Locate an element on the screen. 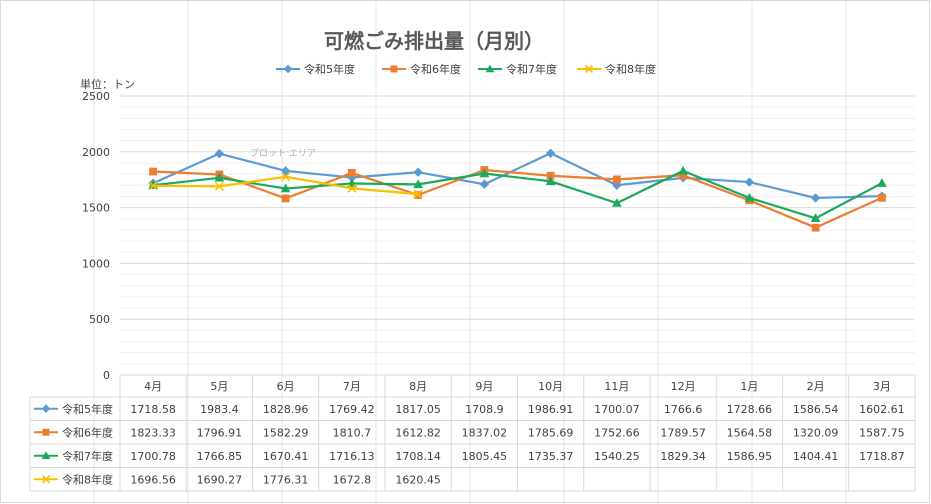 The height and width of the screenshot is (504, 931). x-tick-label: 8月 is located at coordinates (418, 386).